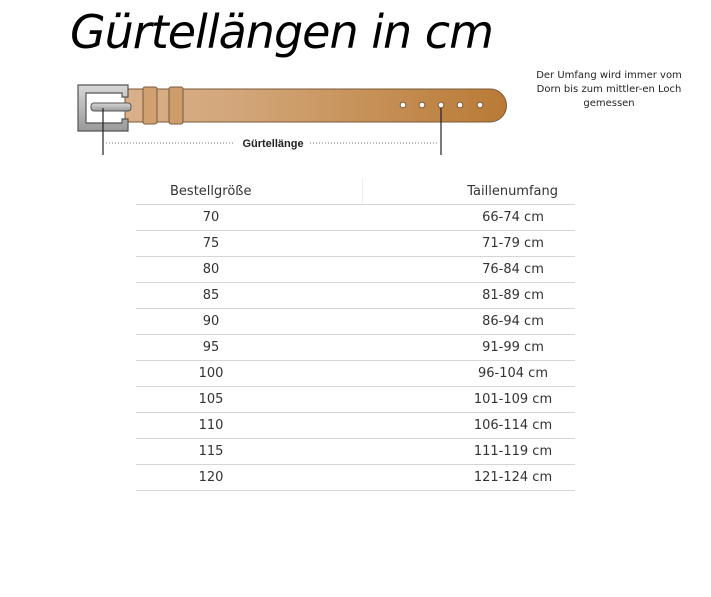  What do you see at coordinates (468, 425) in the screenshot?
I see `waist-cell: 106-114 cm` at bounding box center [468, 425].